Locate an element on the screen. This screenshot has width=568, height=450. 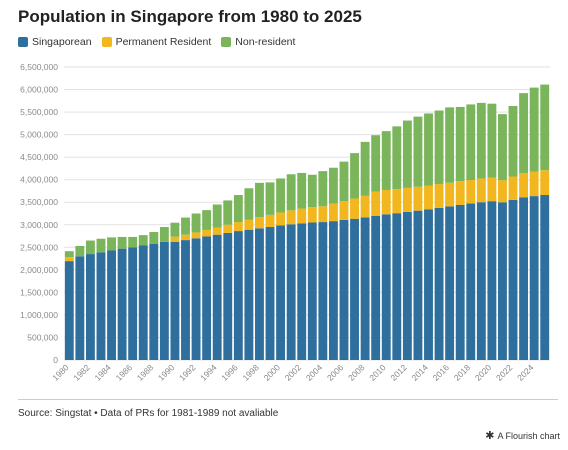
bar-permanent-resident-1996 is located at coordinates (238, 227).